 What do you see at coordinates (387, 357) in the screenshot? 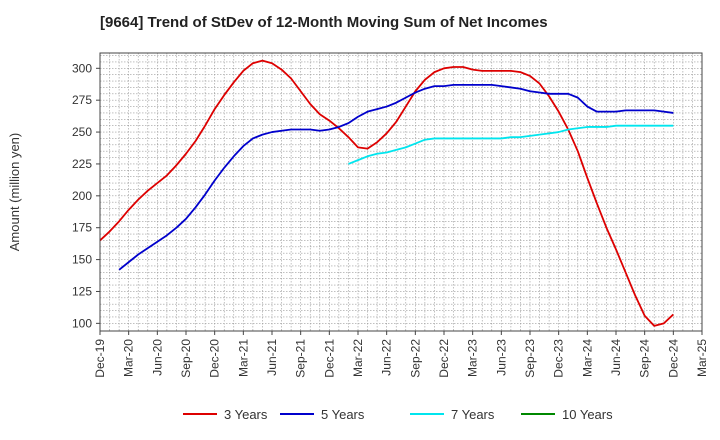
I see `x-tick-label: Jun-22` at bounding box center [387, 357].